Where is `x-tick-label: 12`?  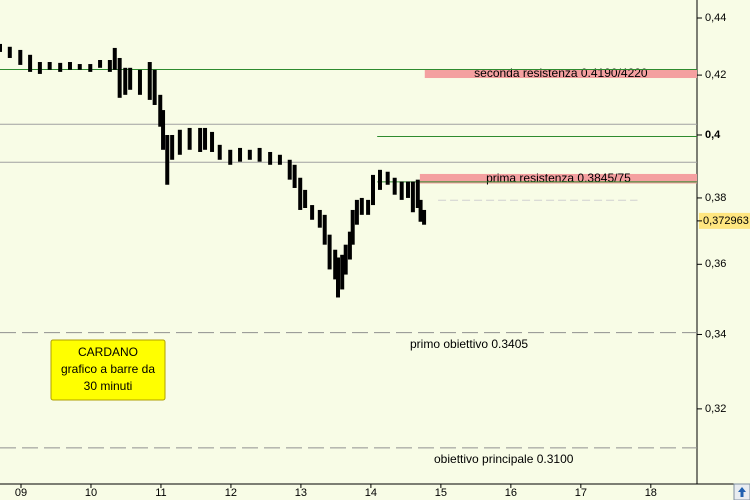
x-tick-label: 12 is located at coordinates (231, 493).